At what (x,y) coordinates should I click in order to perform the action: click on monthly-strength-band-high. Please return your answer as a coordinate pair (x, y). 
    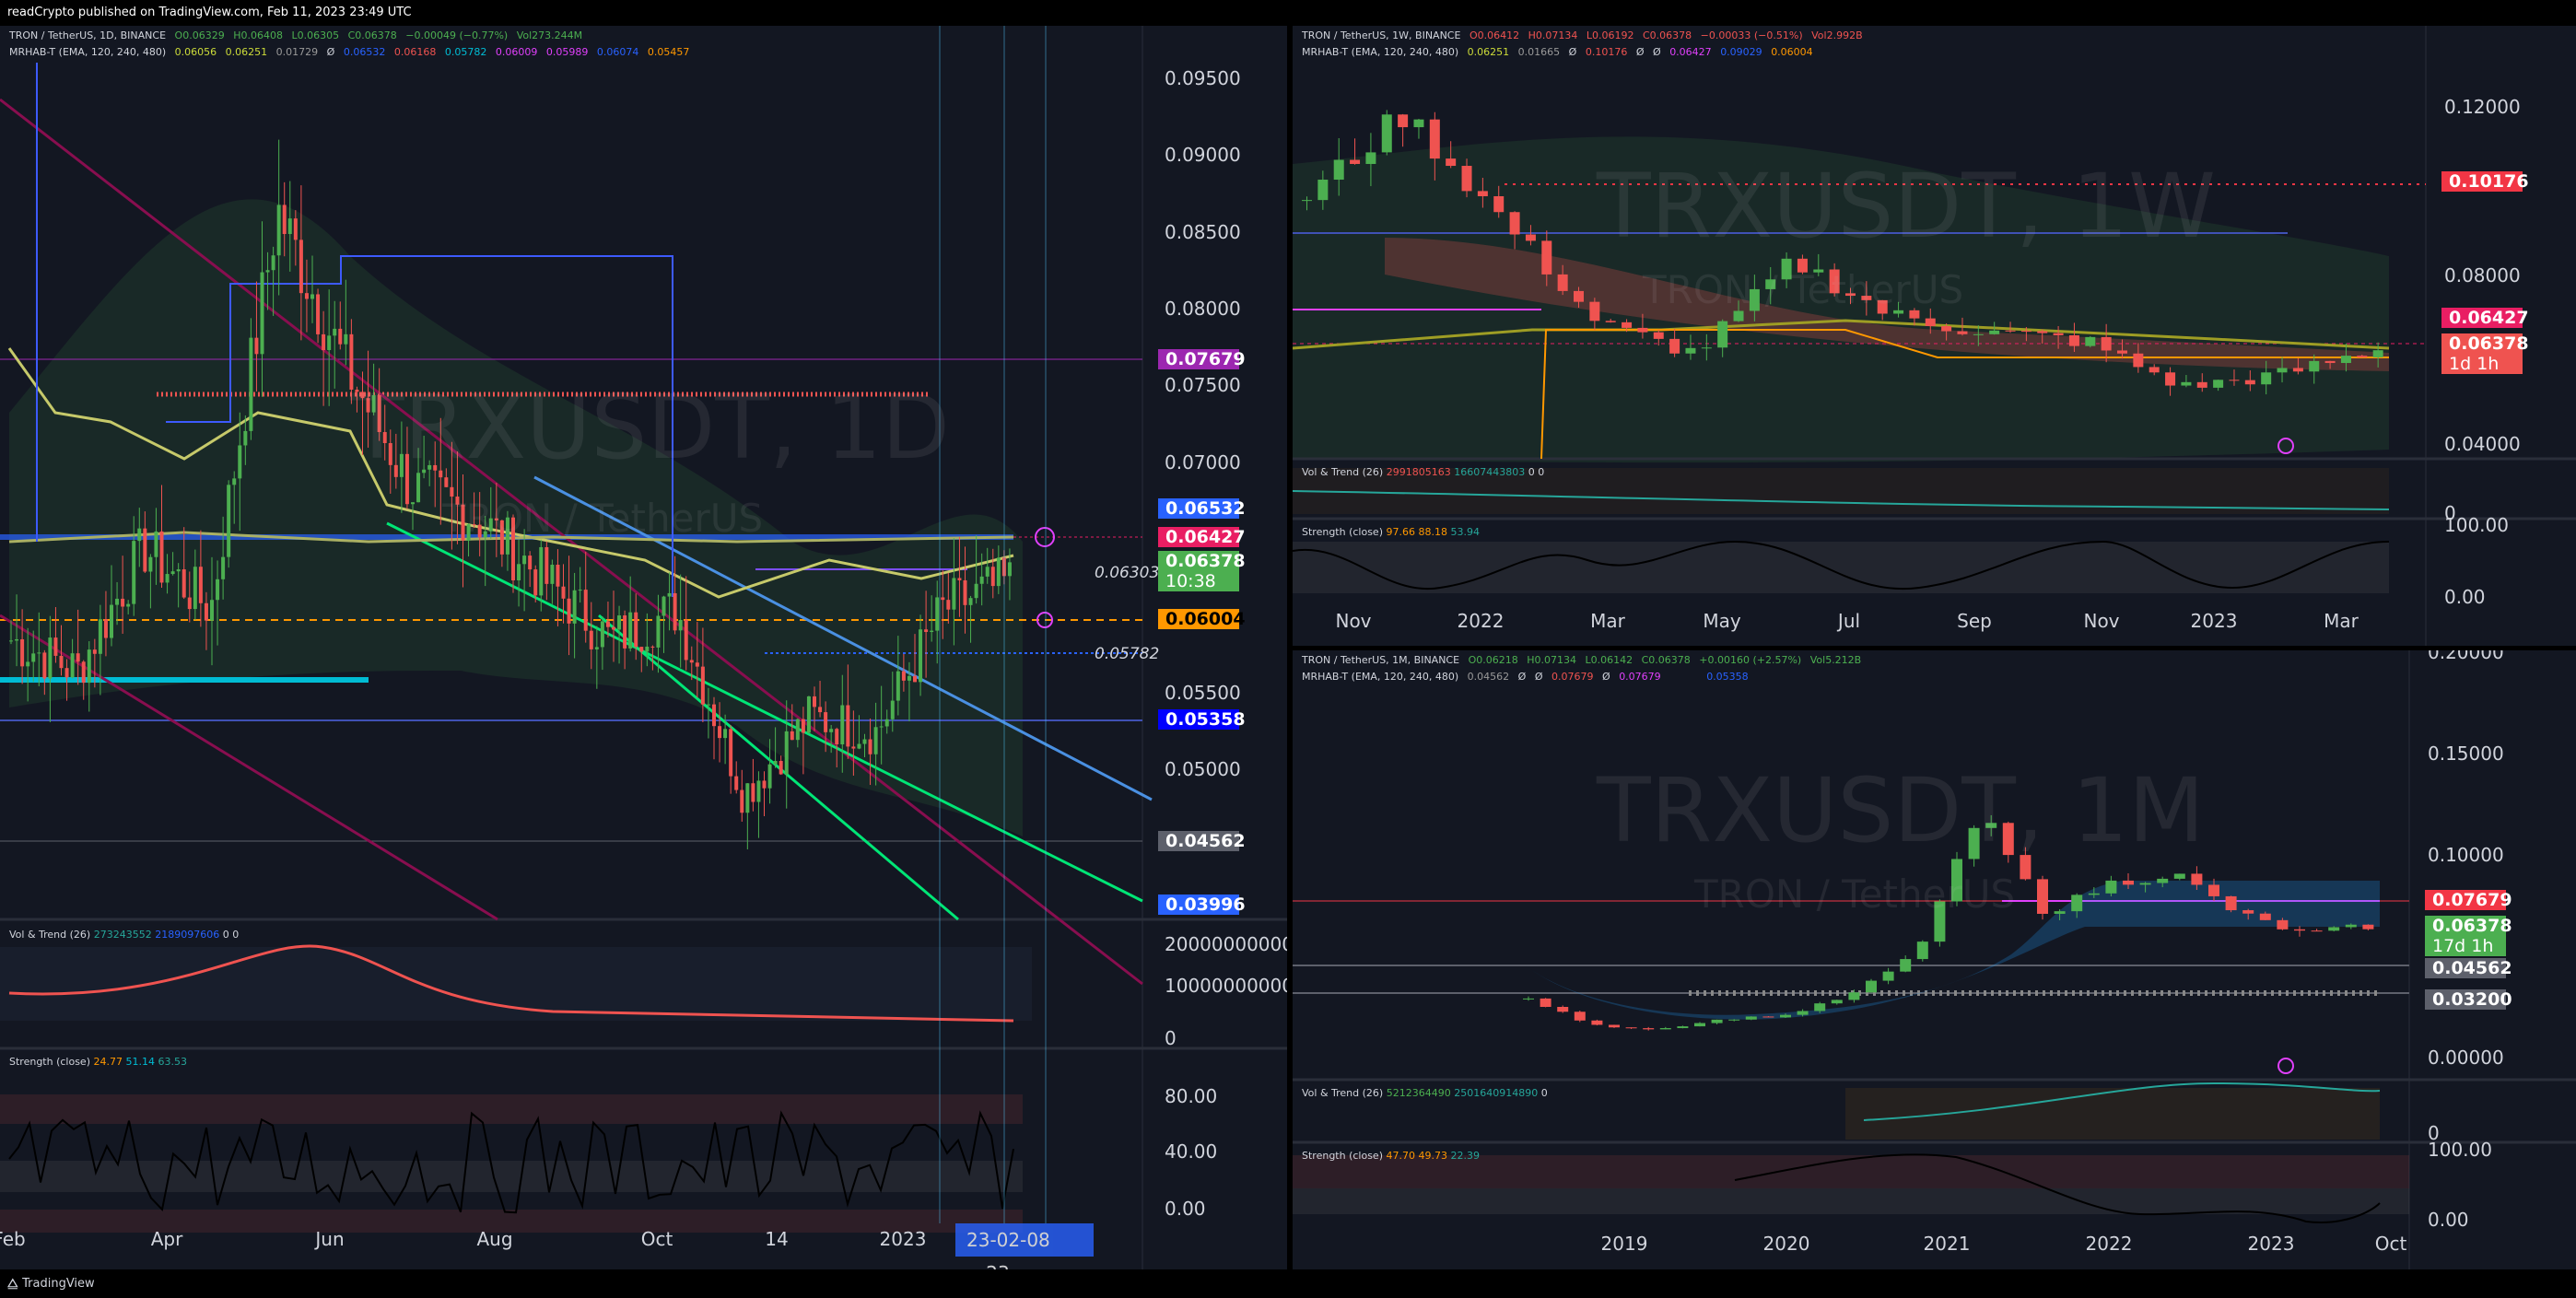
    Looking at the image, I should click on (1851, 1171).